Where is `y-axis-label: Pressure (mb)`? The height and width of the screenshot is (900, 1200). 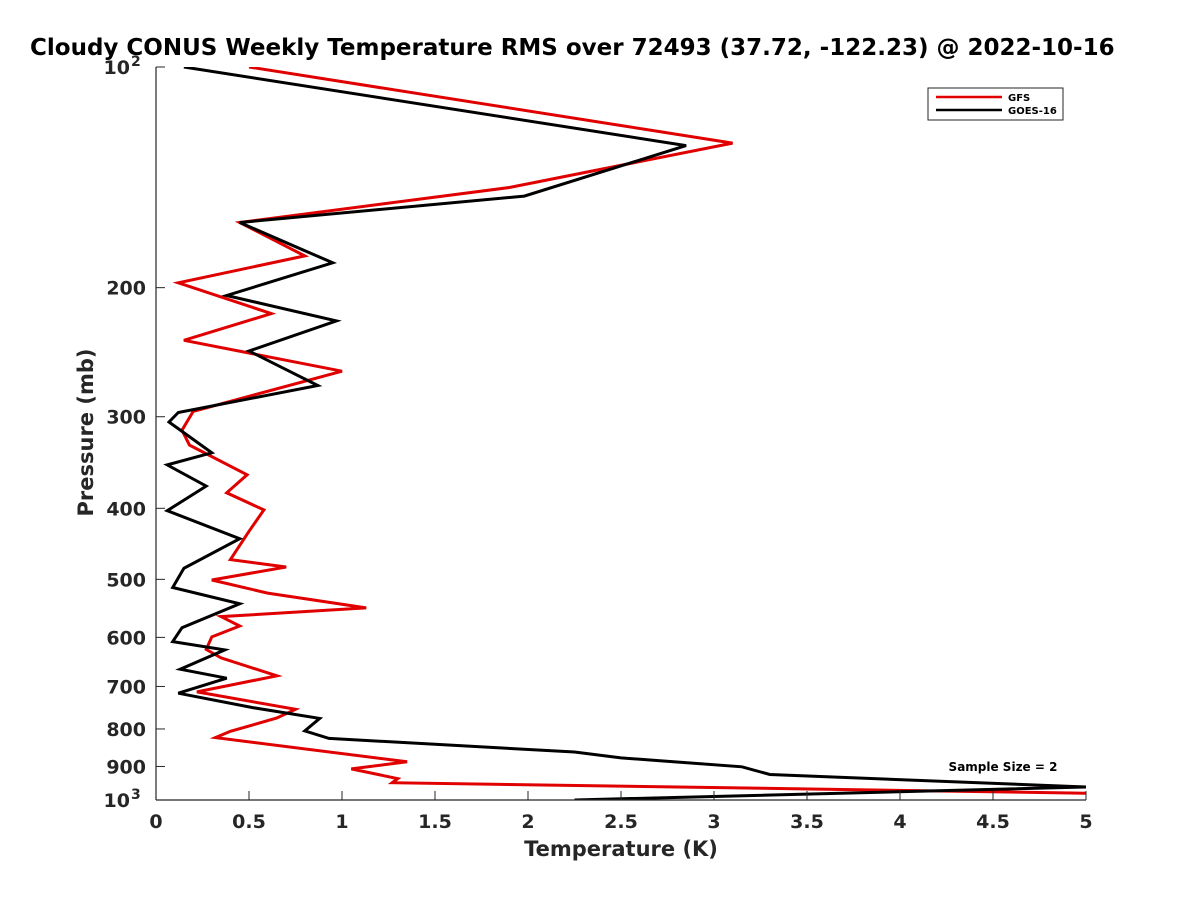 y-axis-label: Pressure (mb) is located at coordinates (86, 433).